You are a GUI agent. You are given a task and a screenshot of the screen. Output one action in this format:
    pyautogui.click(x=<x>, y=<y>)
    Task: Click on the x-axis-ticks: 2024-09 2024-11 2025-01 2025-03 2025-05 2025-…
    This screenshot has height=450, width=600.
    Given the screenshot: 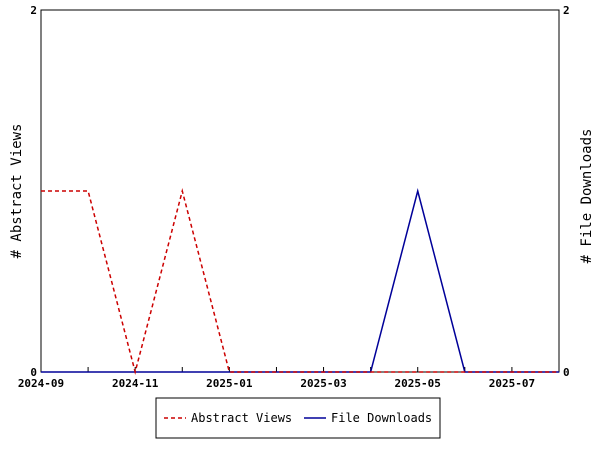 What is the action you would take?
    pyautogui.click(x=289, y=378)
    